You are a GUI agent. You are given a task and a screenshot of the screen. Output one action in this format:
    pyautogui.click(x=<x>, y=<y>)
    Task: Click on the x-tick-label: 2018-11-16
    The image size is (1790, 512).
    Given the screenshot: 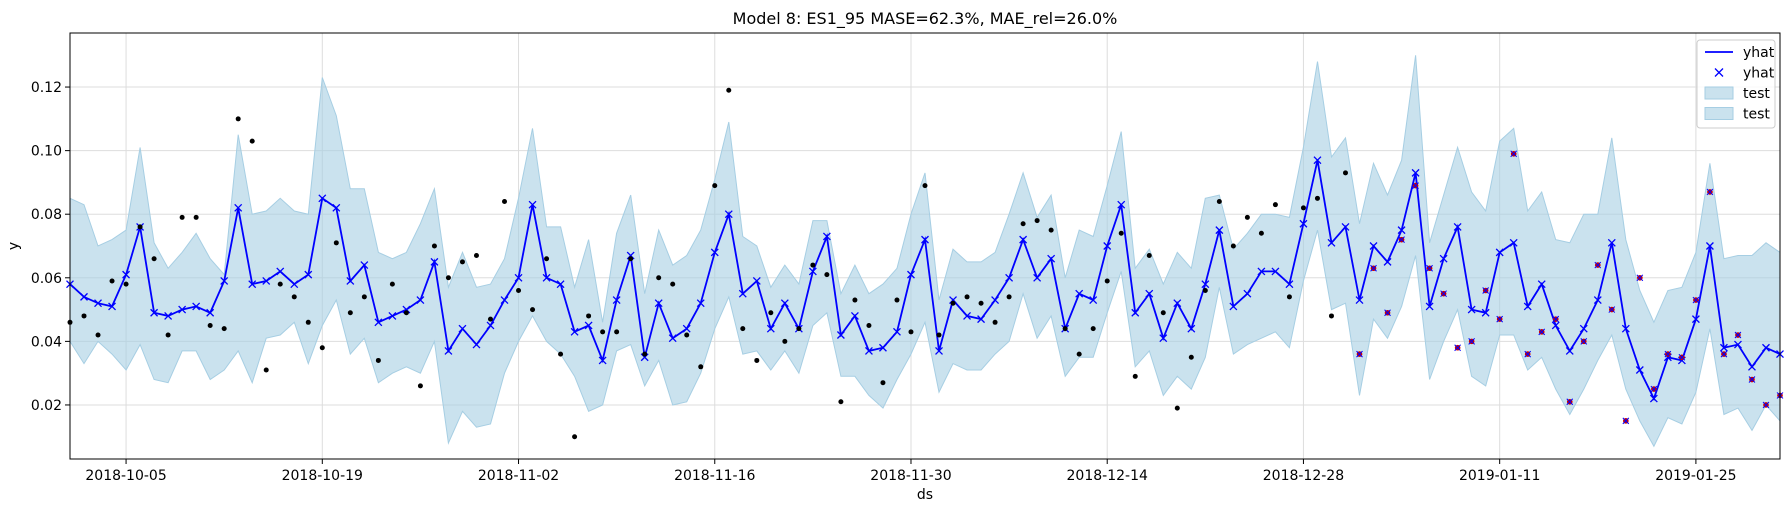 What is the action you would take?
    pyautogui.click(x=714, y=476)
    